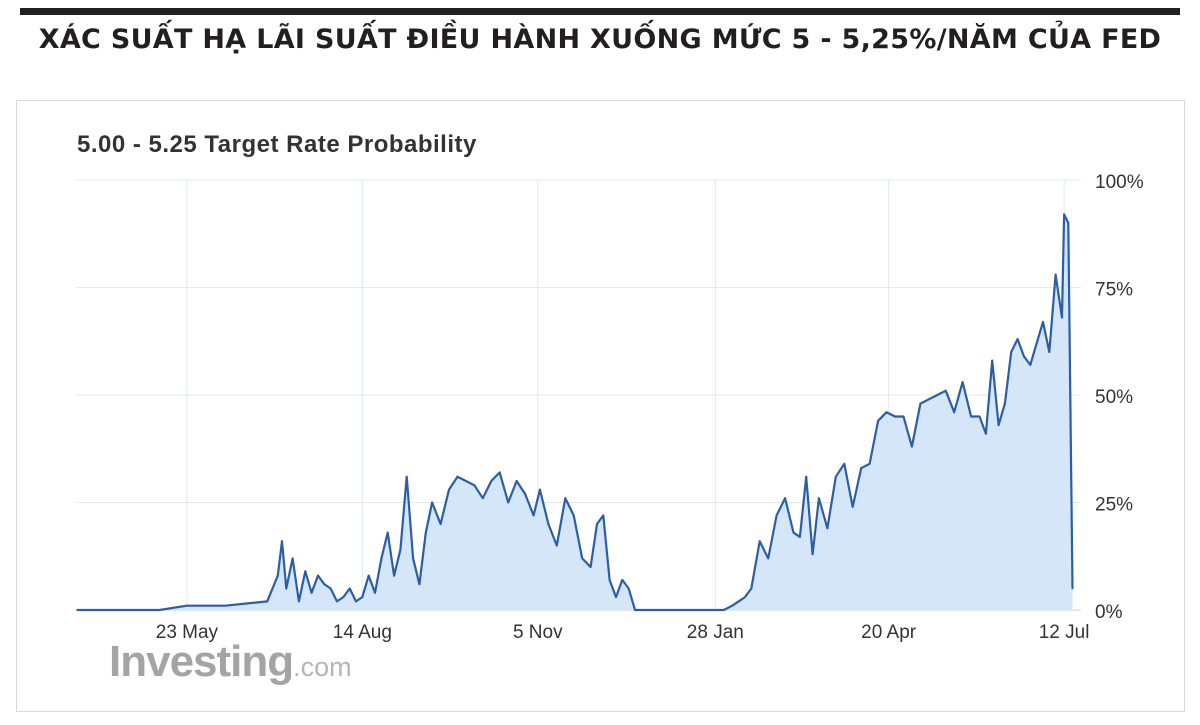 Image resolution: width=1200 pixels, height=725 pixels. I want to click on x-axis-labels: 23 May 14 Aug 5 Nov 28 Jan 20 Apr 12 Jul, so click(623, 632).